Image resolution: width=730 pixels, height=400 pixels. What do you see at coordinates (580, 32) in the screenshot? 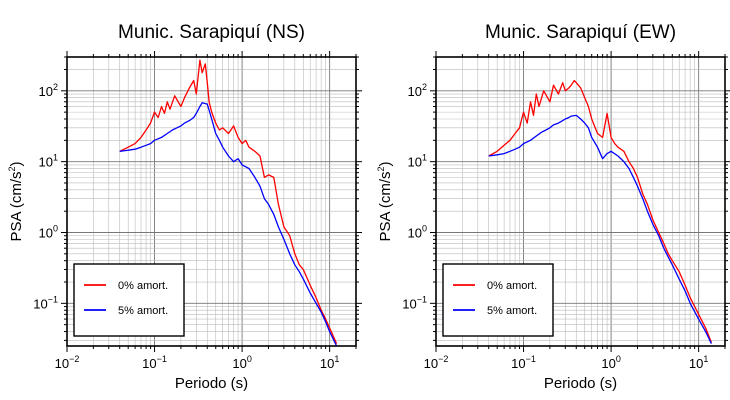
I see `chart-title: Munic. Sarapiquí (EW)` at bounding box center [580, 32].